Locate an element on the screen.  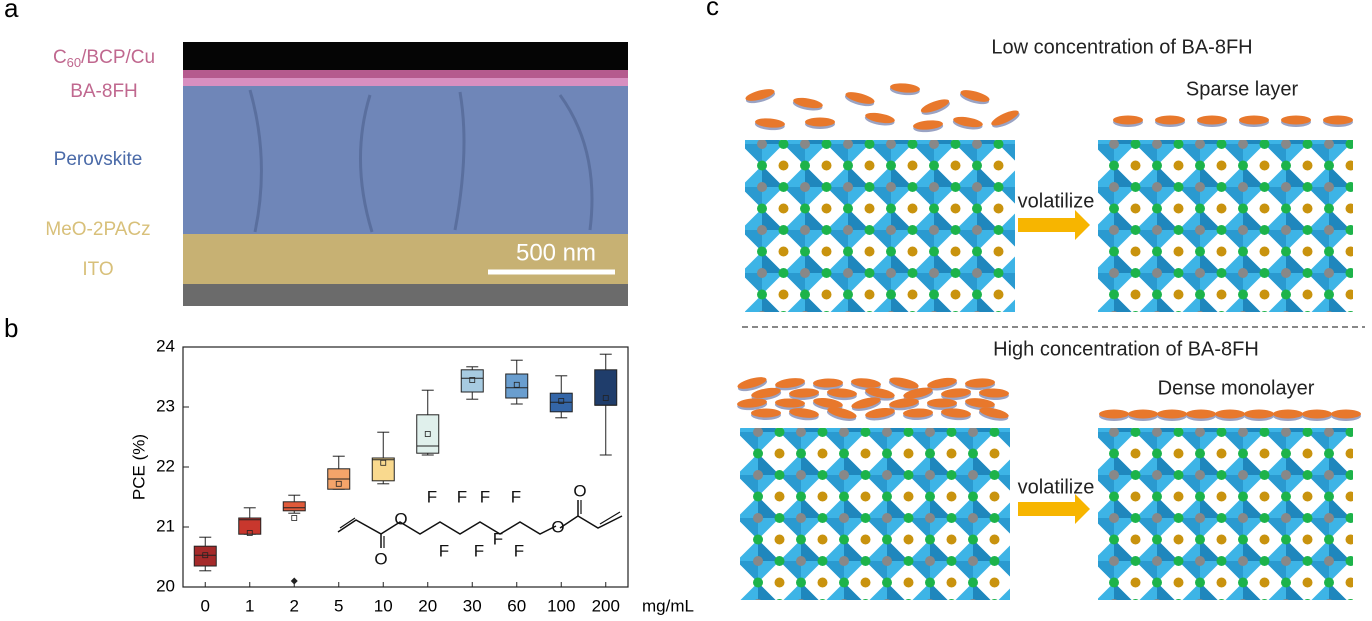
panel-c-title: High concentration of BA-8FH is located at coordinates (1126, 349).